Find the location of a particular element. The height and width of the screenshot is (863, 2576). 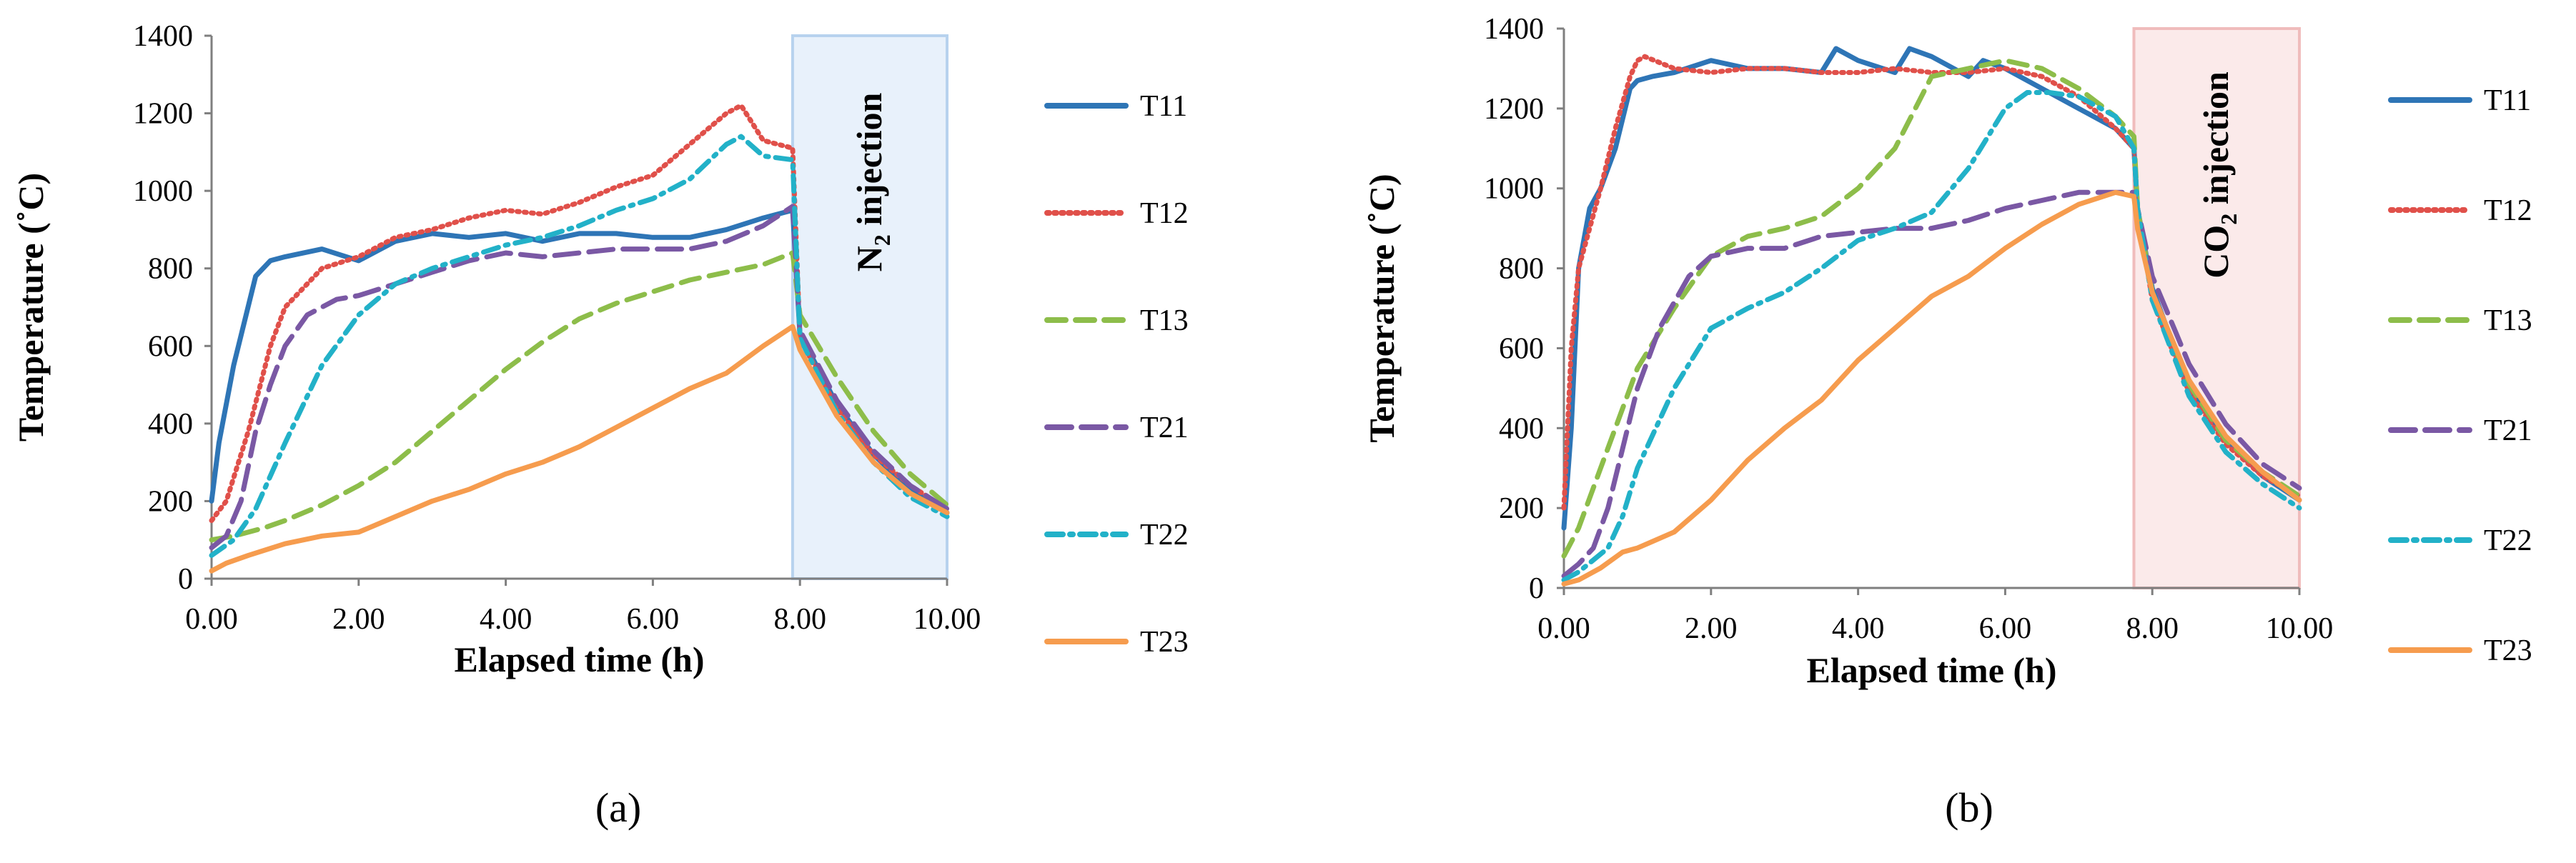

series-line-T13 is located at coordinates (580, 396).